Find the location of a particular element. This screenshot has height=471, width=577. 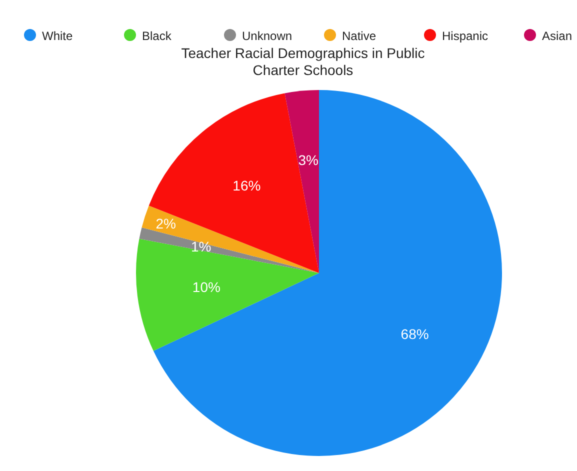

legend-label: White is located at coordinates (57, 36).